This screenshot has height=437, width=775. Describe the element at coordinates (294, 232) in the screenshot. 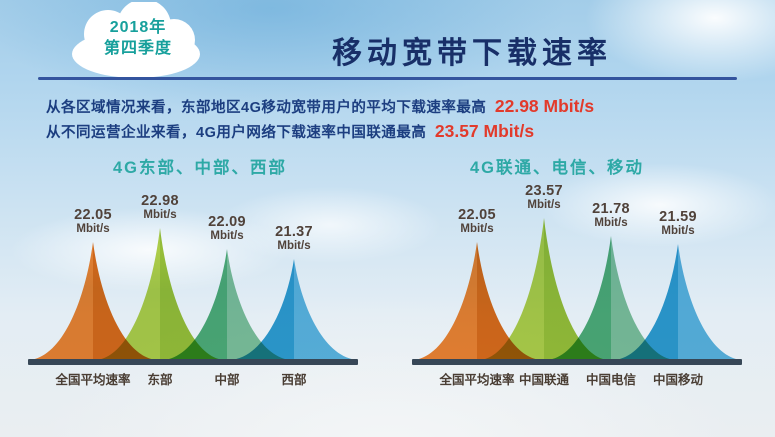

I see `value-number: 21.37` at that location.